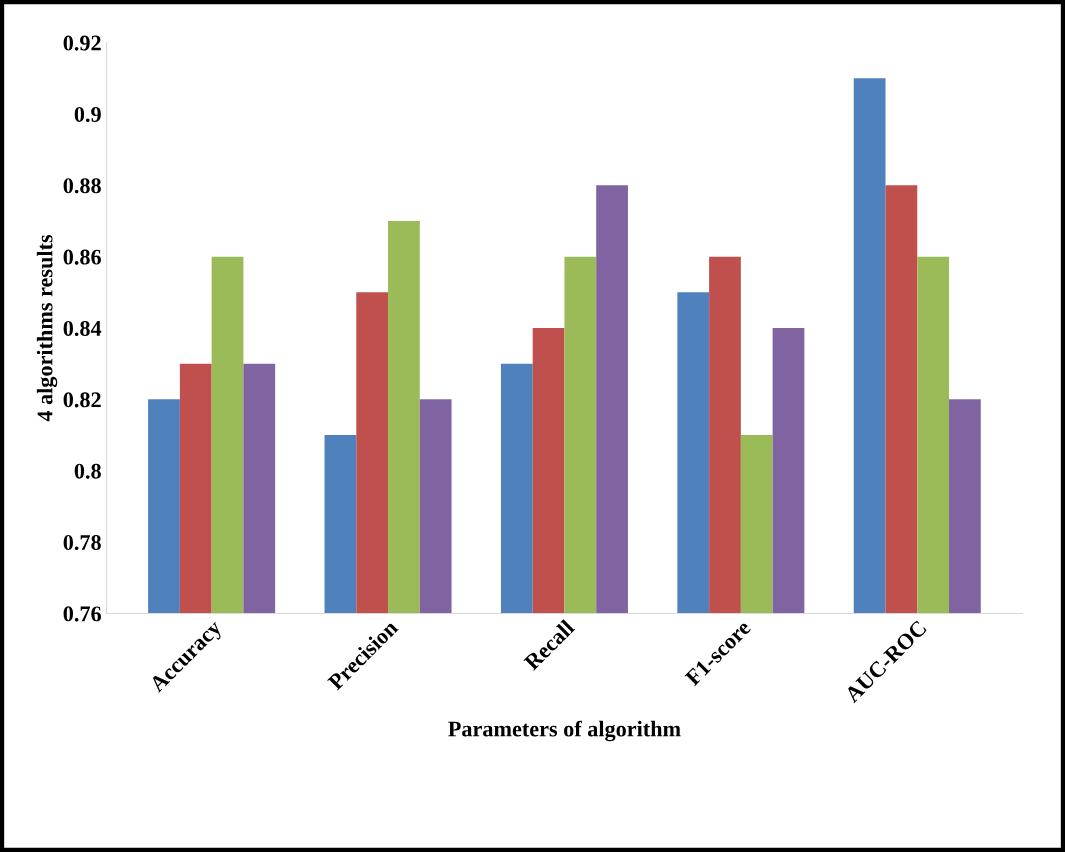 The width and height of the screenshot is (1065, 852). I want to click on y-axis-title: 4 algorithms results, so click(47, 328).